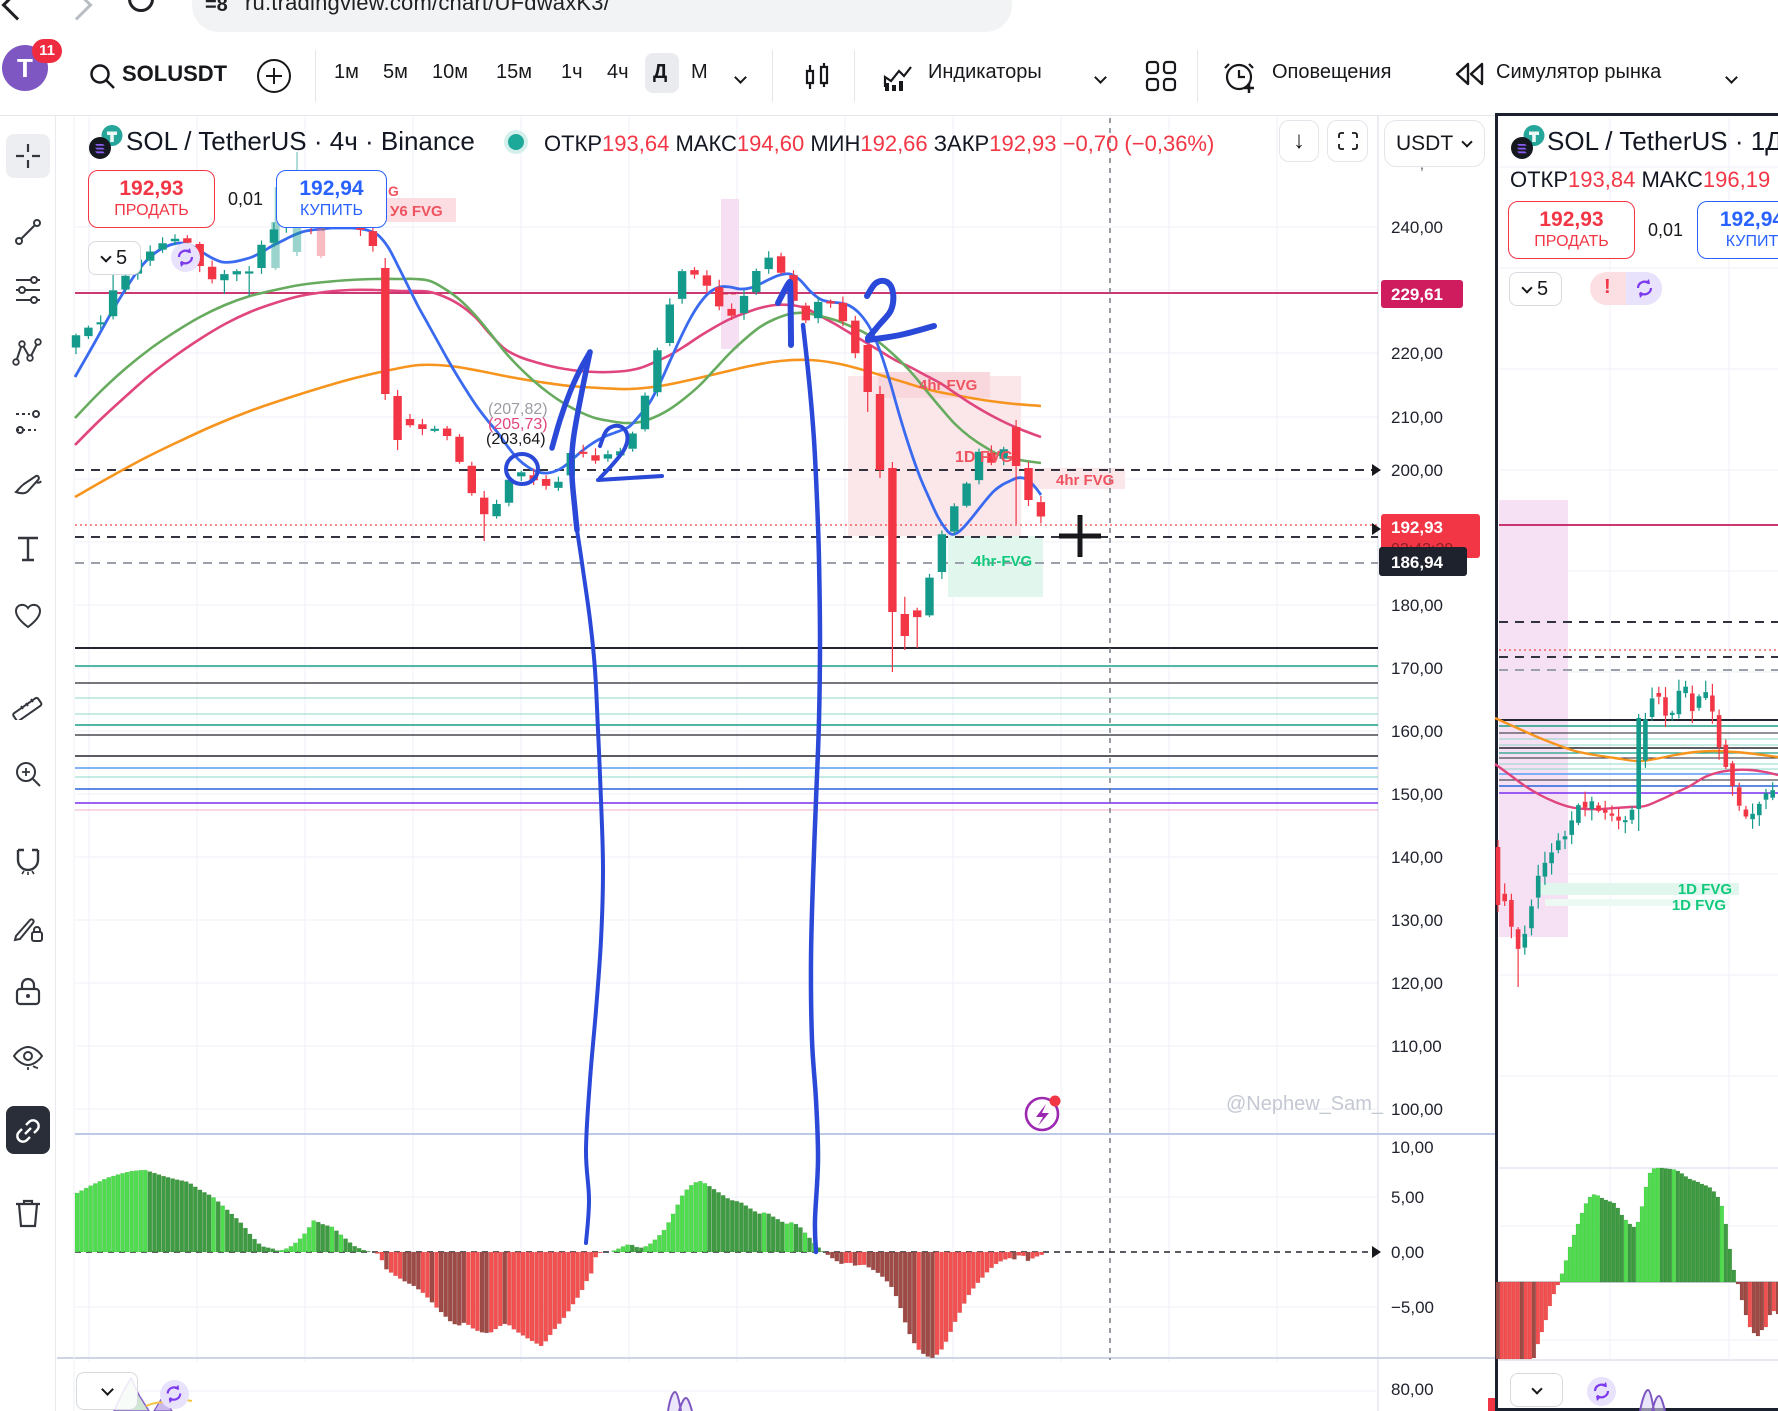 The height and width of the screenshot is (1411, 1778). I want to click on svg-text: G, so click(393, 191).